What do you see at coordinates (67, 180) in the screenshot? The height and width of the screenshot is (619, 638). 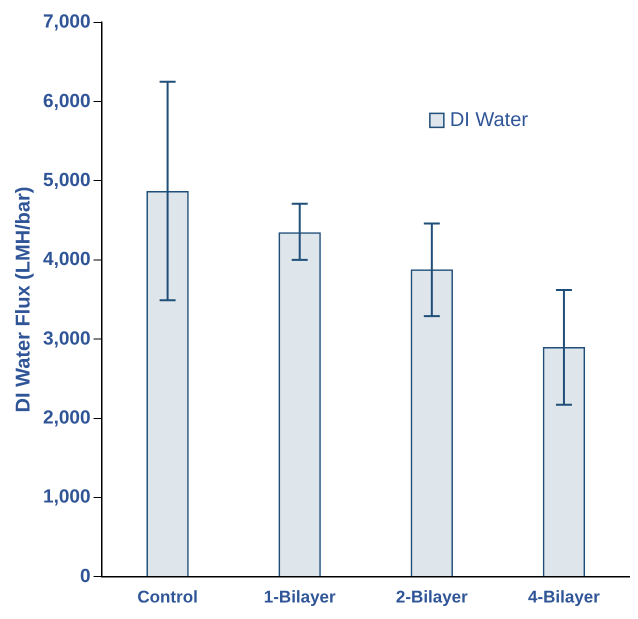 I see `y-tick-label: 5,000` at bounding box center [67, 180].